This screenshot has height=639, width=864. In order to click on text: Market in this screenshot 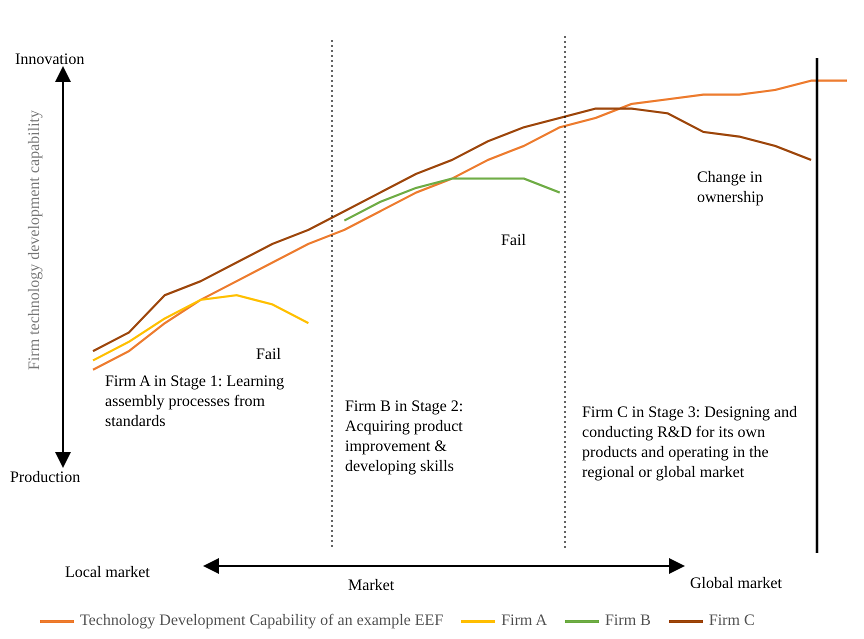, I will do `click(371, 586)`.